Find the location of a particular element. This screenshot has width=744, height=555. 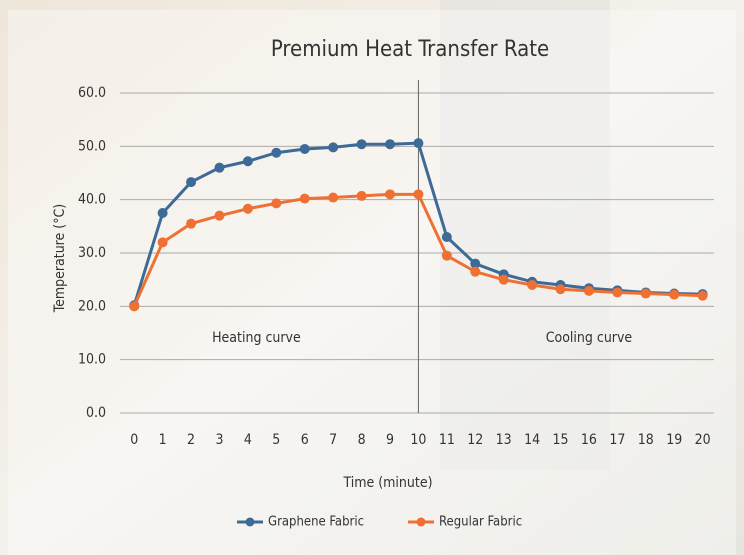

annotation: Cooling curve is located at coordinates (589, 338).